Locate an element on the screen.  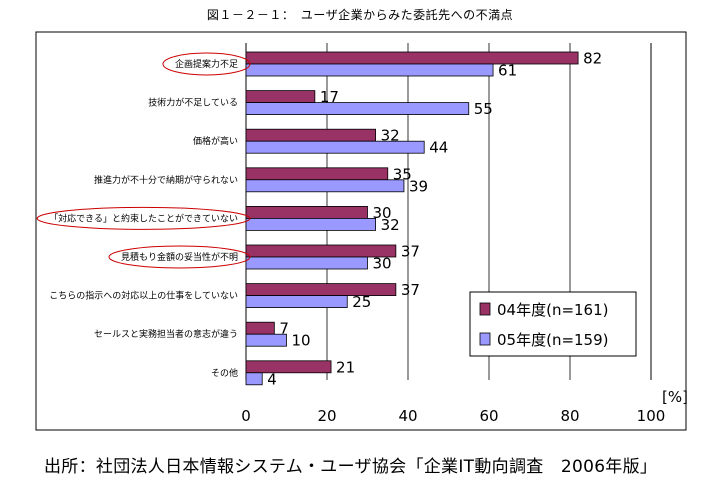
category-label: 技術力が不足している is located at coordinates (193, 103).